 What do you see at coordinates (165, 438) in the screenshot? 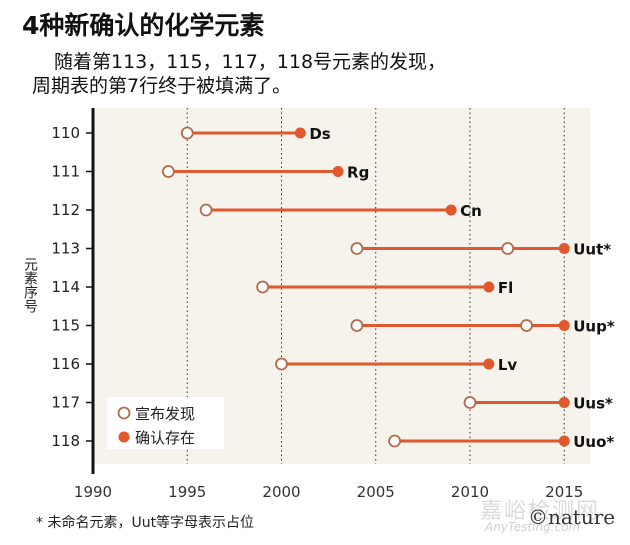
I see `legend-confirmed-label: 确认存在` at bounding box center [165, 438].